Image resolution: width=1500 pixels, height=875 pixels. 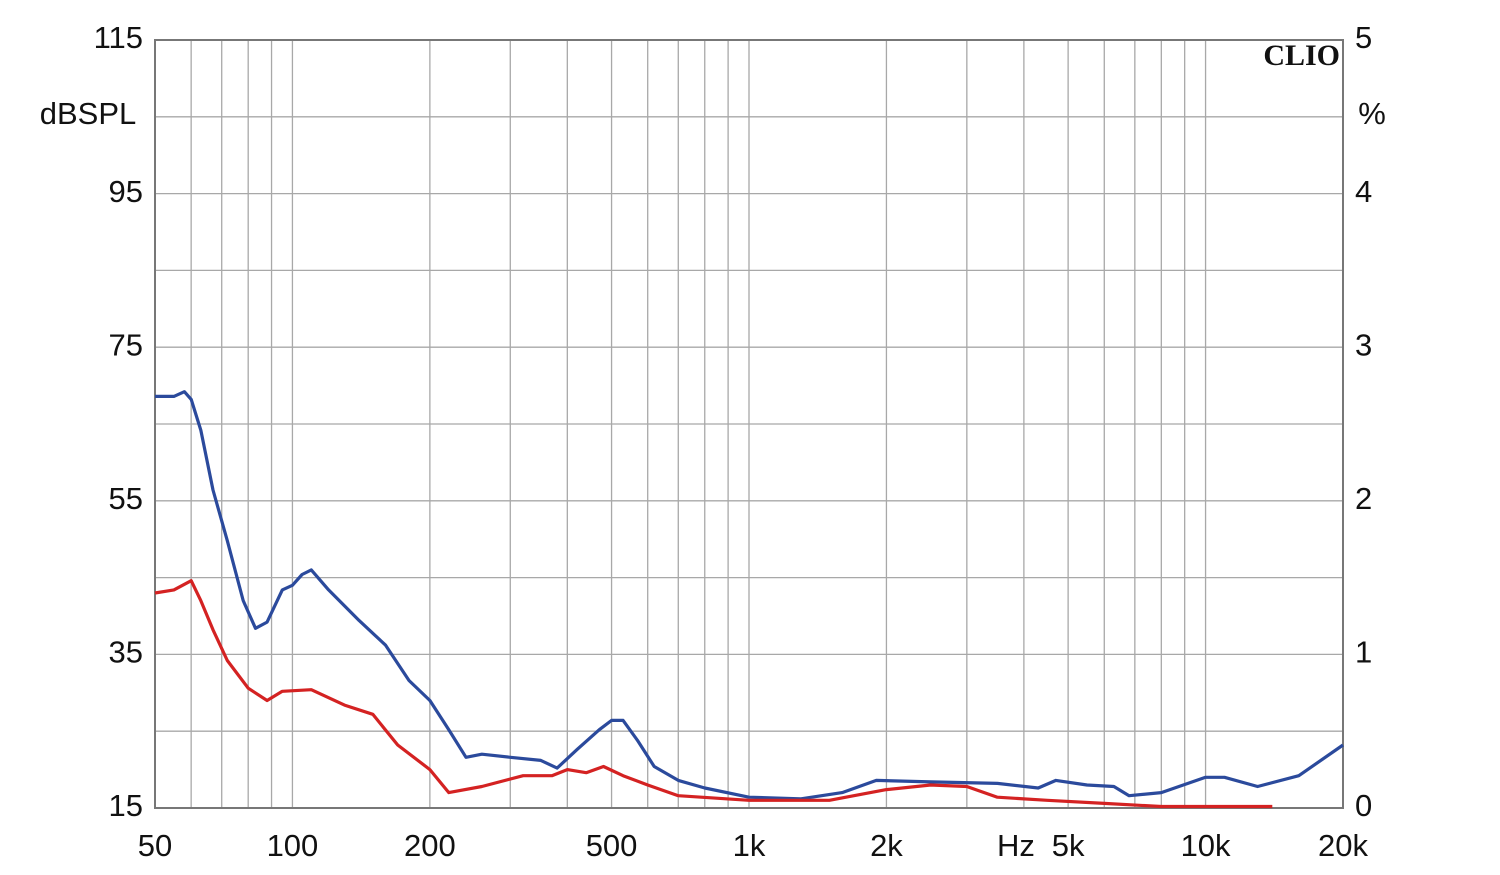 What do you see at coordinates (118, 37) in the screenshot?
I see `y-tick-label: 115` at bounding box center [118, 37].